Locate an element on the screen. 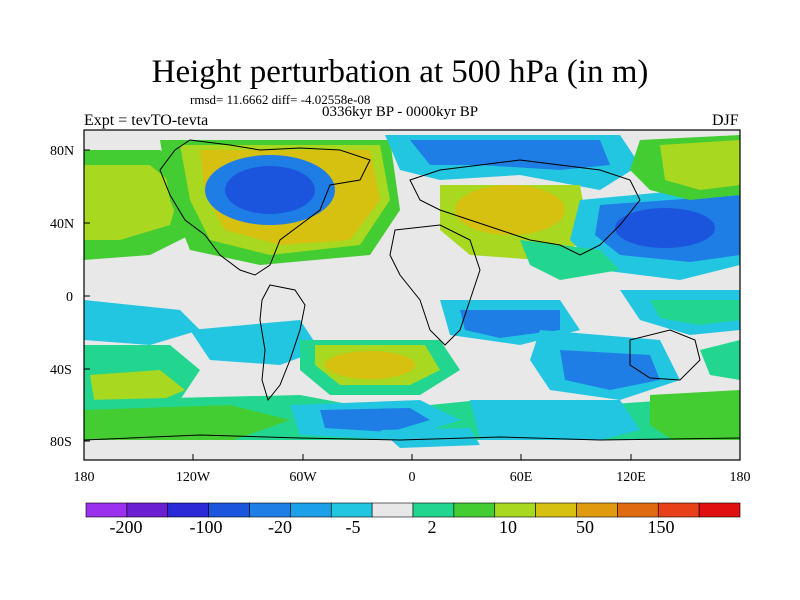  antarctica-outline is located at coordinates (412, 437).